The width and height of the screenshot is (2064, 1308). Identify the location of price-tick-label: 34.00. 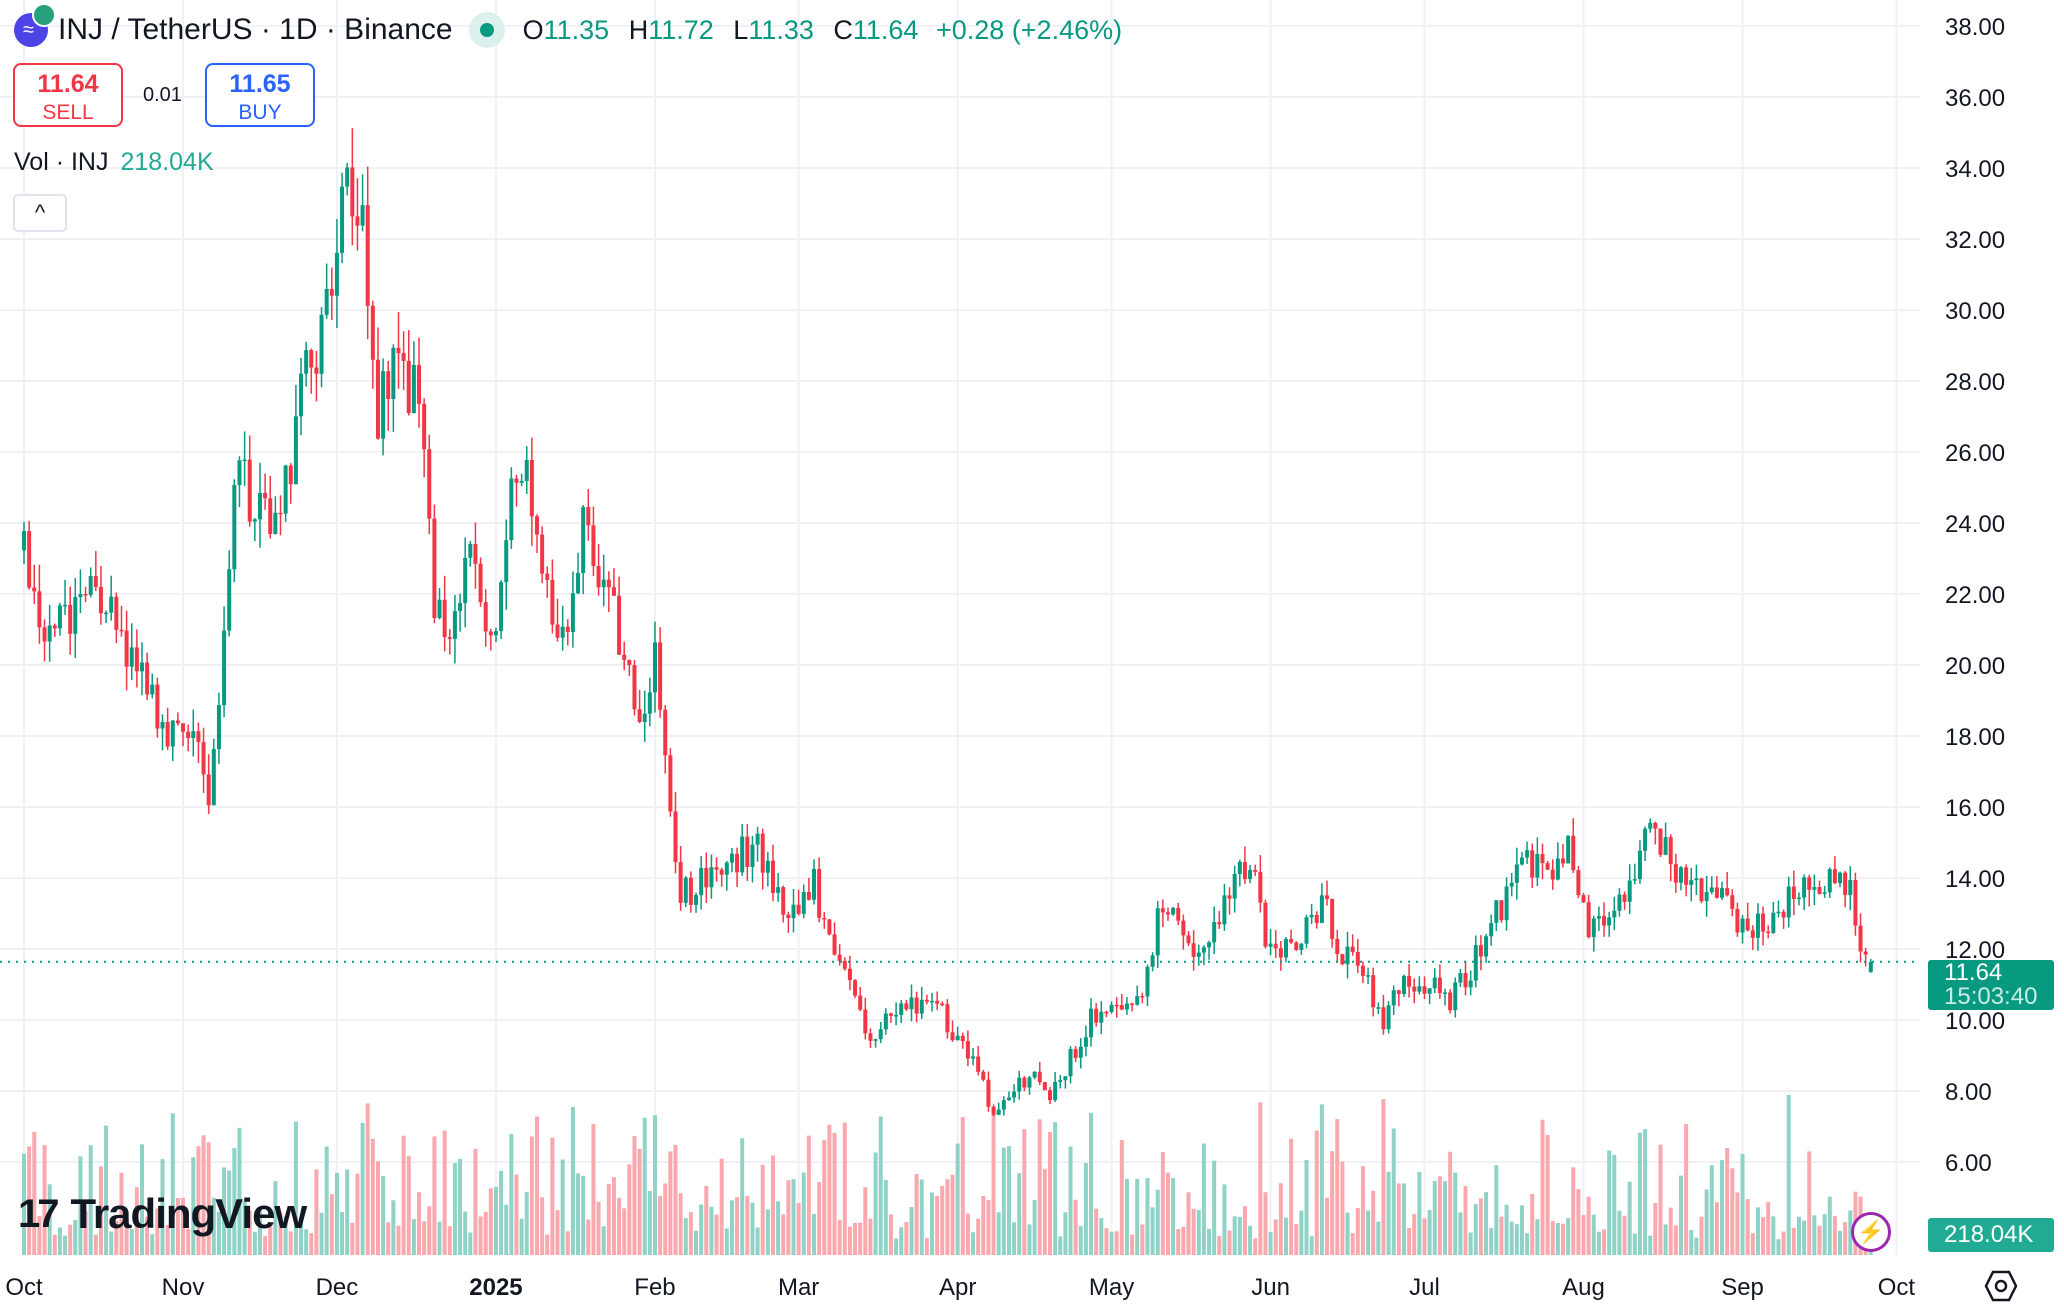
(1975, 169).